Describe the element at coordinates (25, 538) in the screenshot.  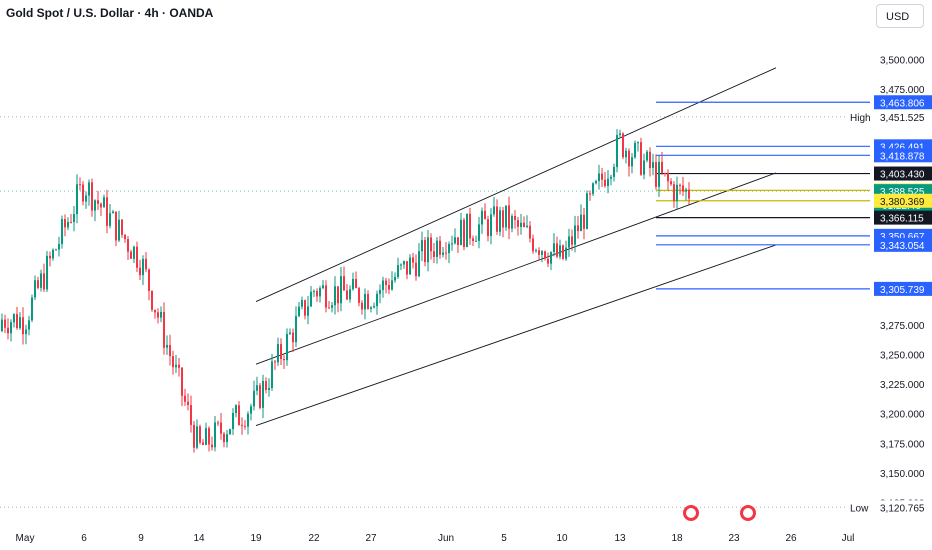
I see `x-tick-label: May` at that location.